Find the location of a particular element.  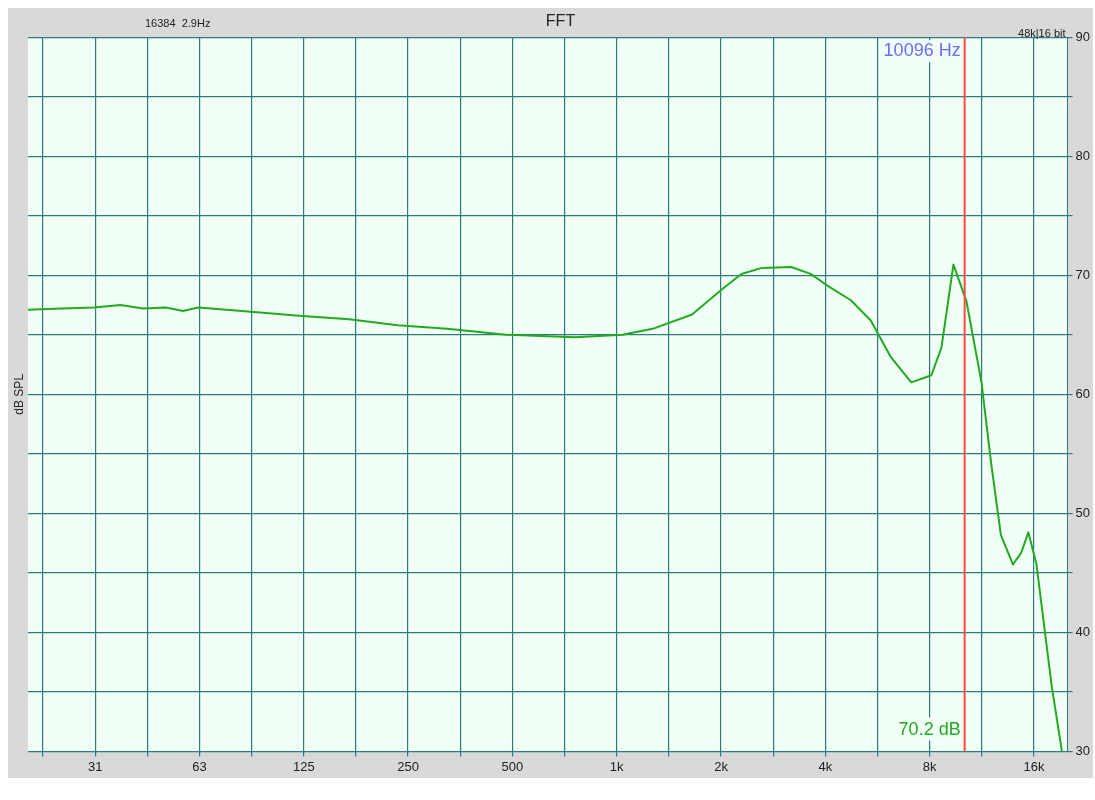

y-tick-label: 40 is located at coordinates (1083, 631).